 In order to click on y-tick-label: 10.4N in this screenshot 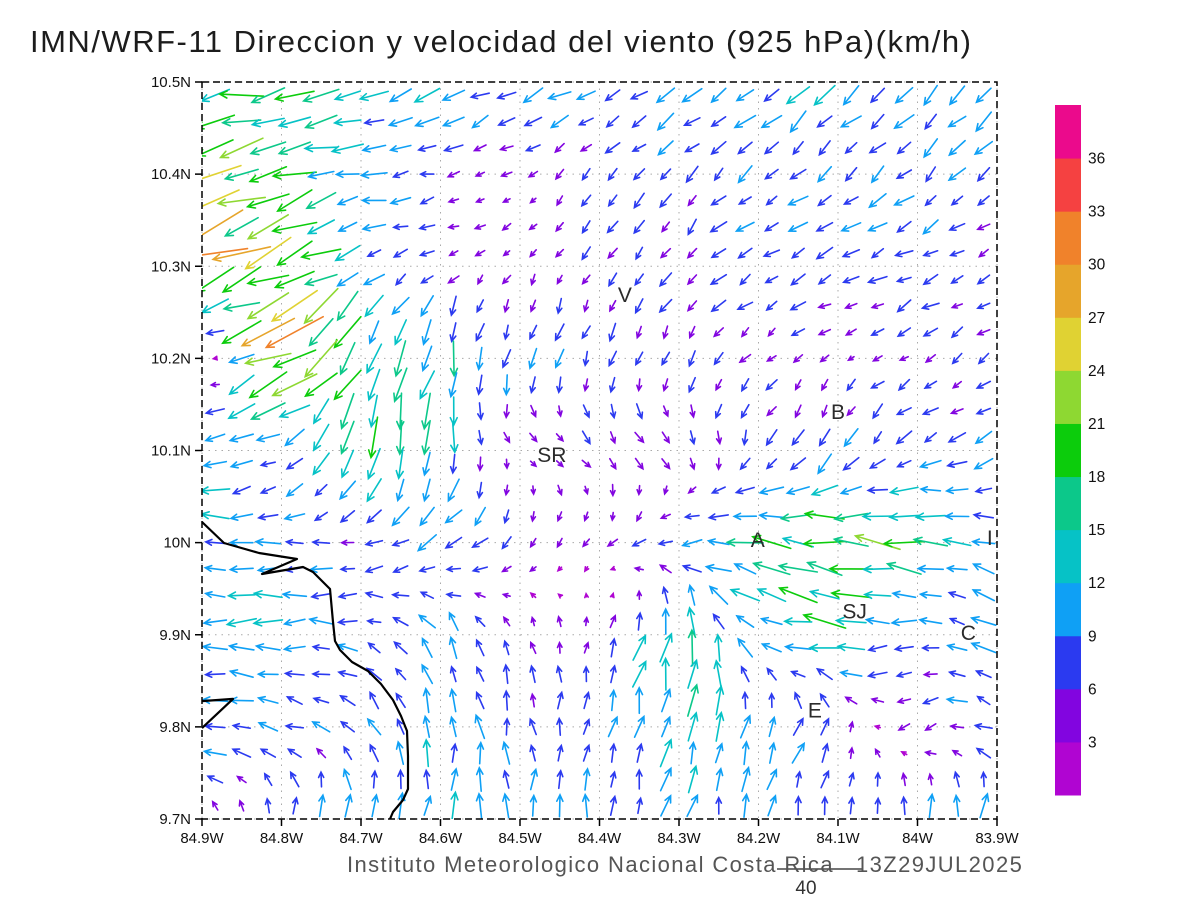, I will do `click(171, 174)`.